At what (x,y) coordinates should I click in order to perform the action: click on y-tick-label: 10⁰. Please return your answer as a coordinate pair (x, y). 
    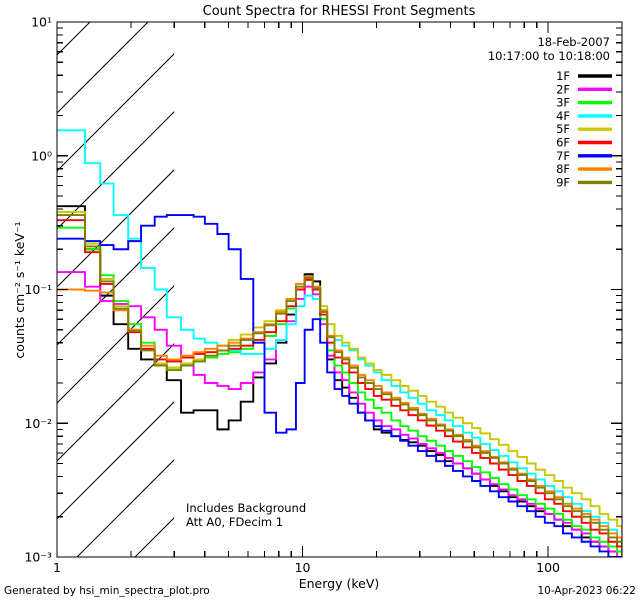
    Looking at the image, I should click on (41, 155).